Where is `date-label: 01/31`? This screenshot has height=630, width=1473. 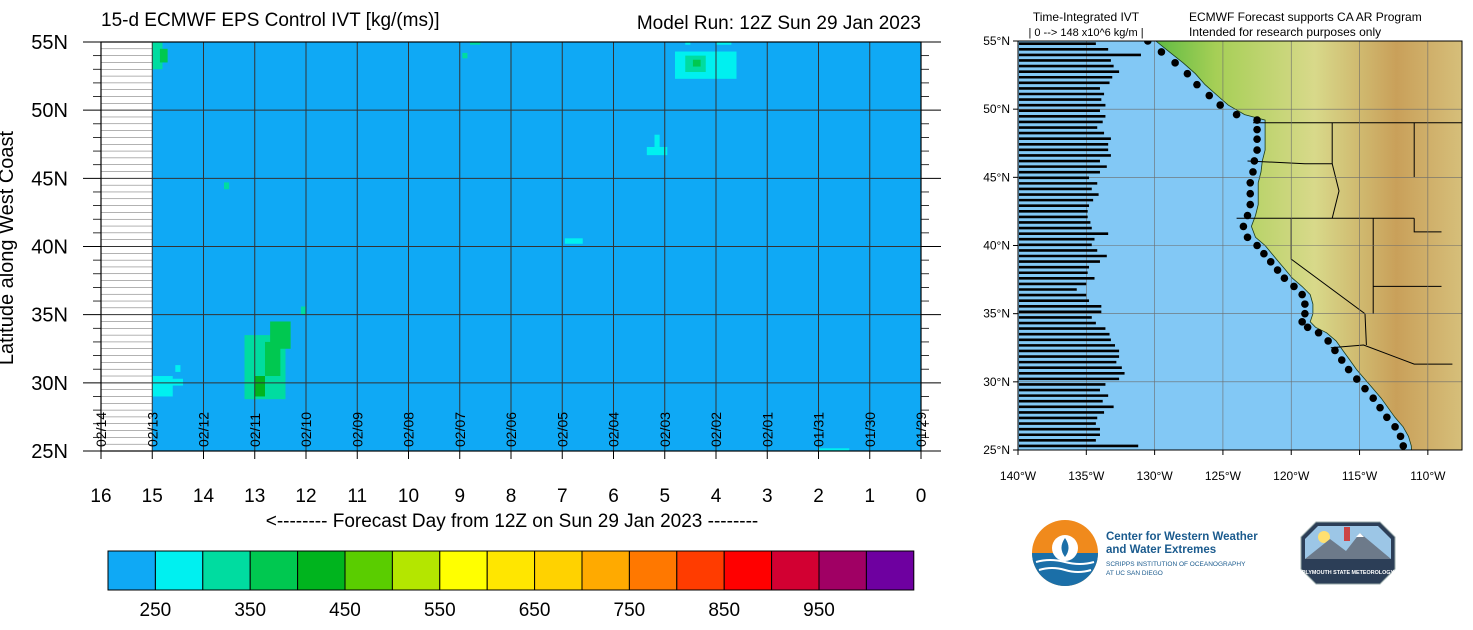 date-label: 01/31 is located at coordinates (819, 429).